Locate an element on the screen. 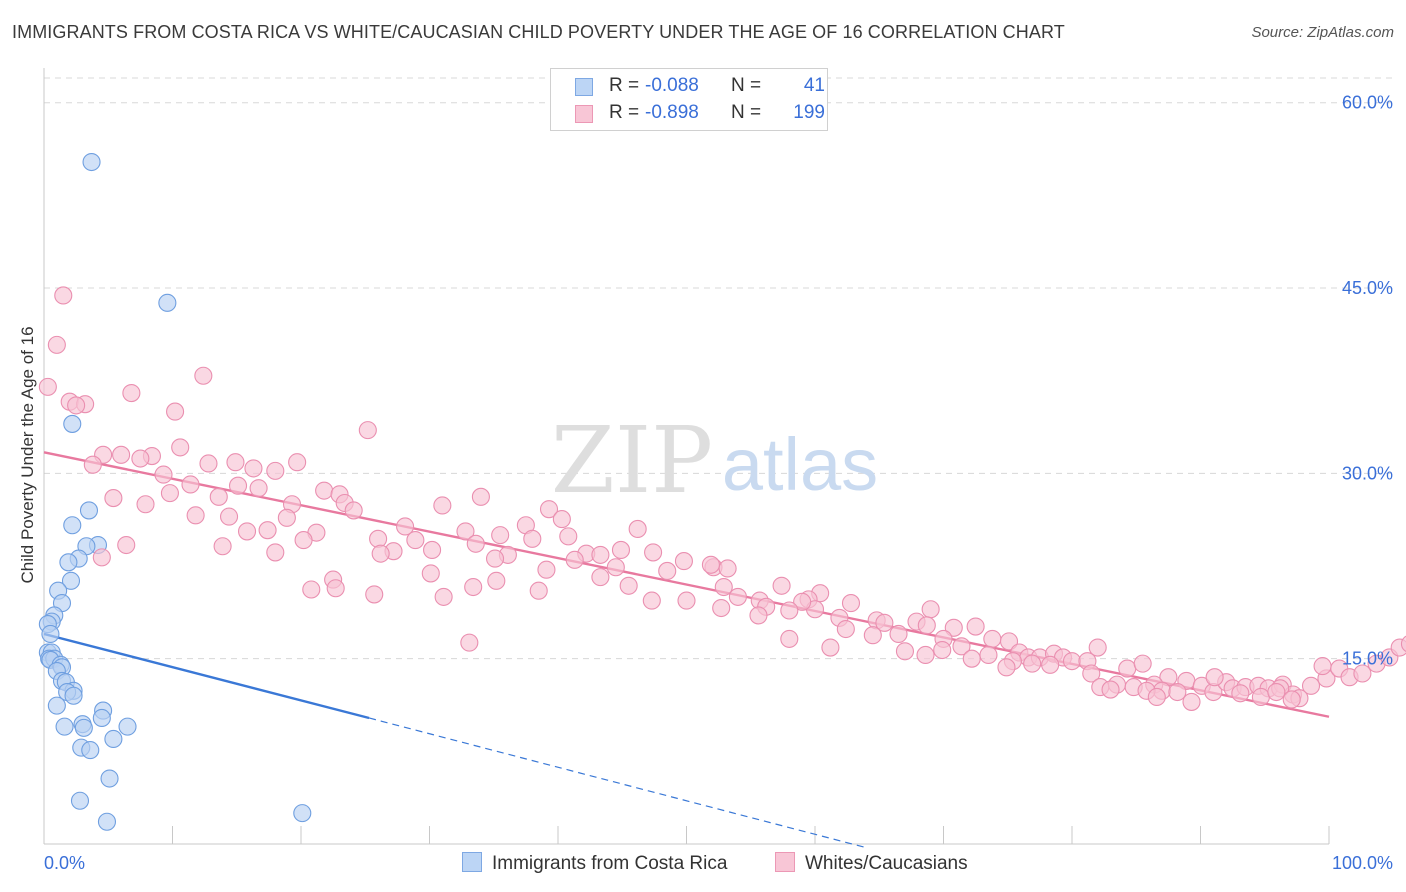 The width and height of the screenshot is (1406, 892). correlation-legend: R = -0.088 N = 41 R = -0.898 N = 199 is located at coordinates (689, 99).